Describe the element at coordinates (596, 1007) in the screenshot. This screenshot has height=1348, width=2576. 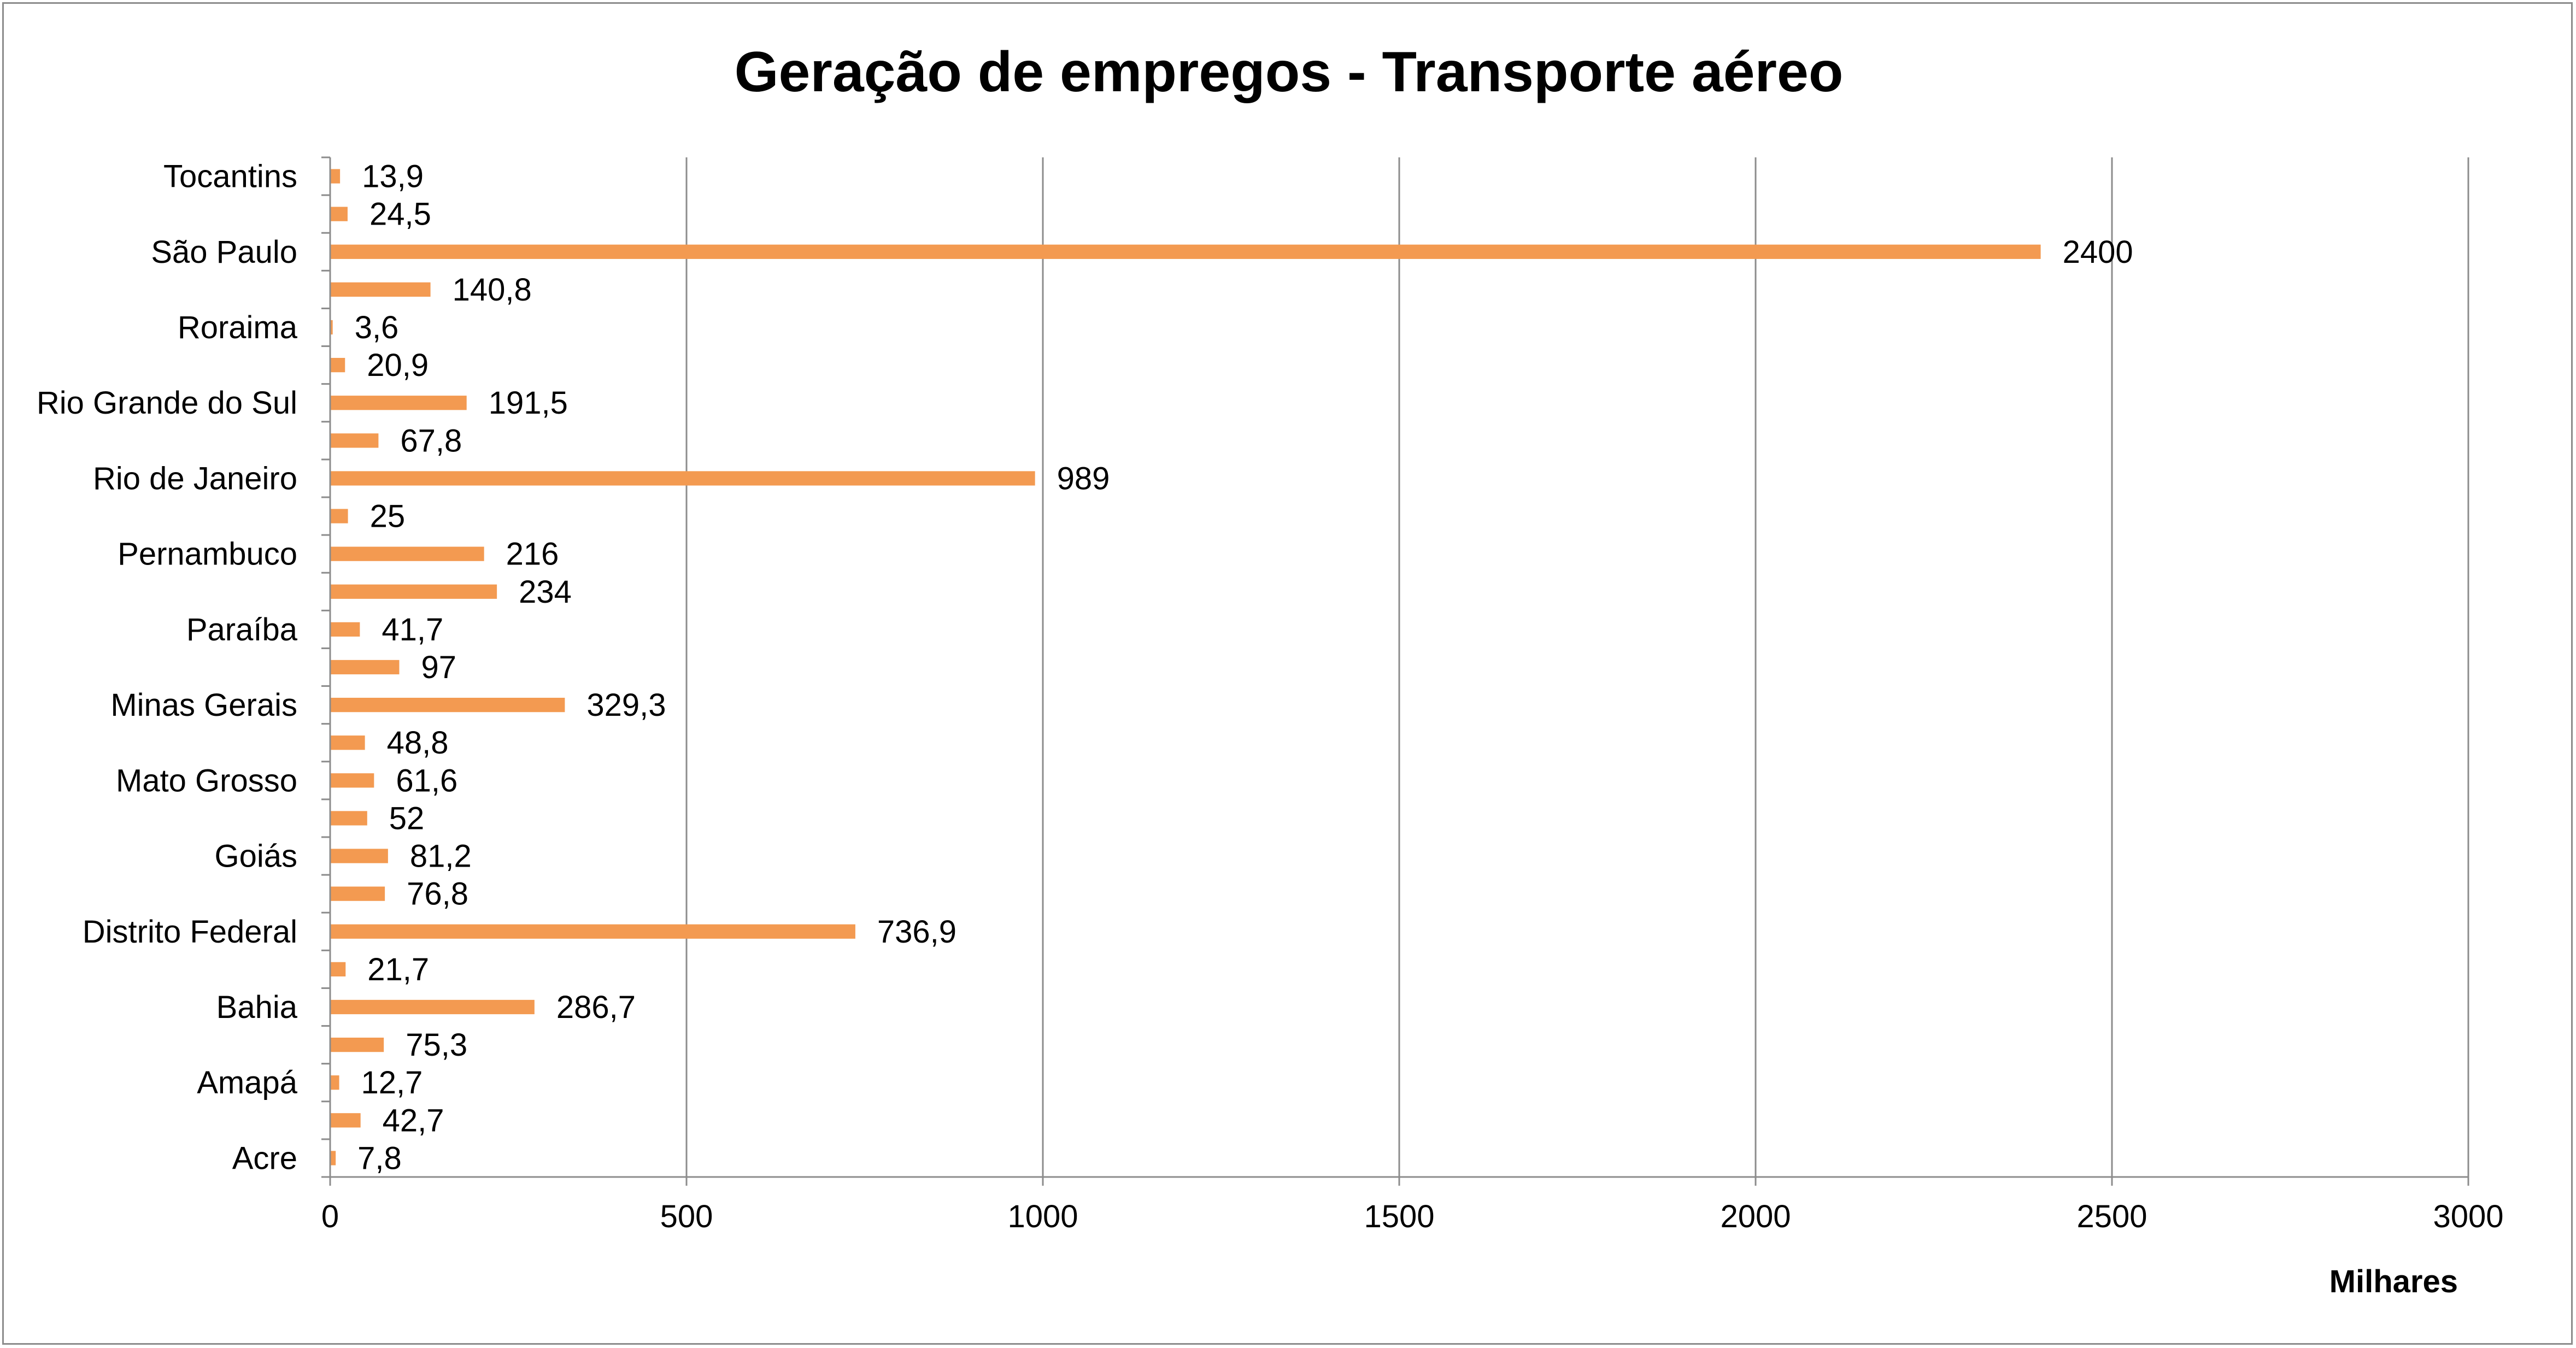
I see `data-label: 286,7` at that location.